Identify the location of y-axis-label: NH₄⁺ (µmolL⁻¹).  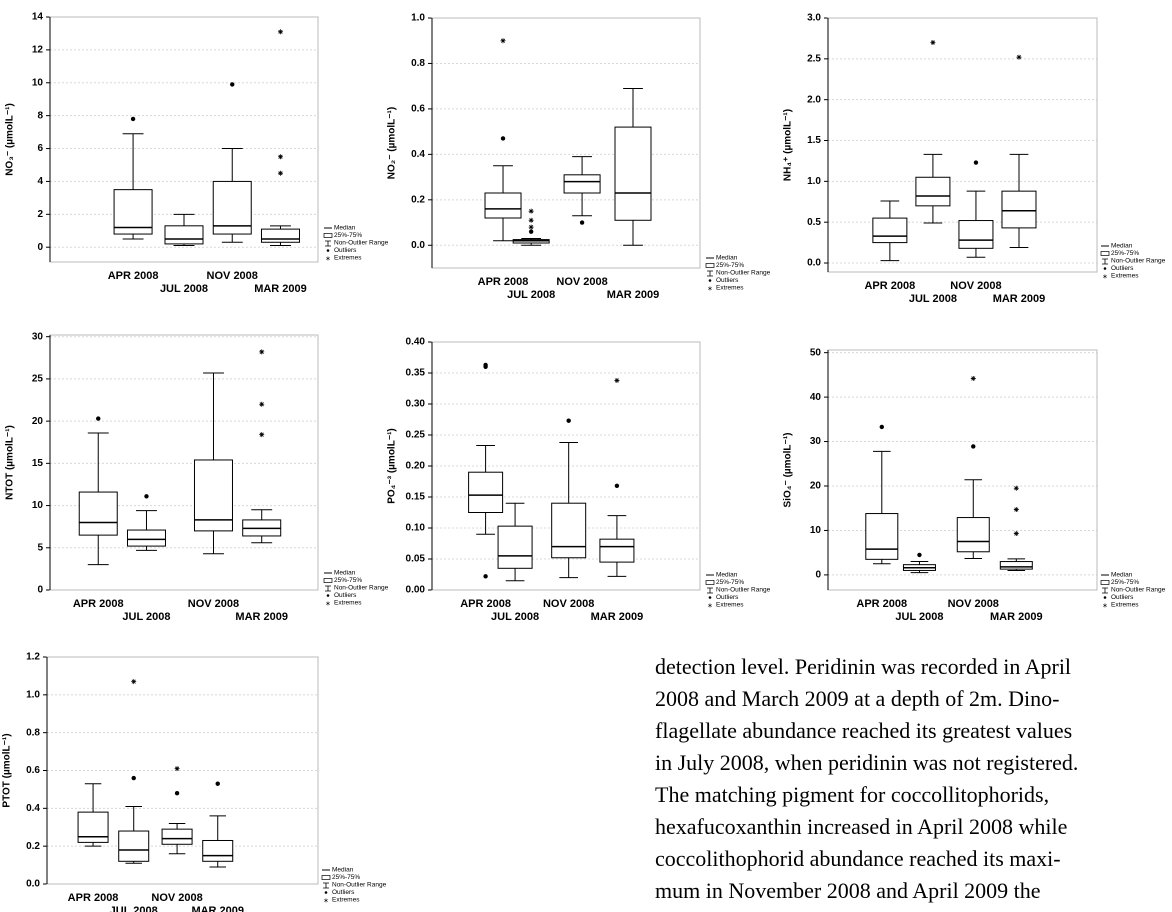
(788, 145).